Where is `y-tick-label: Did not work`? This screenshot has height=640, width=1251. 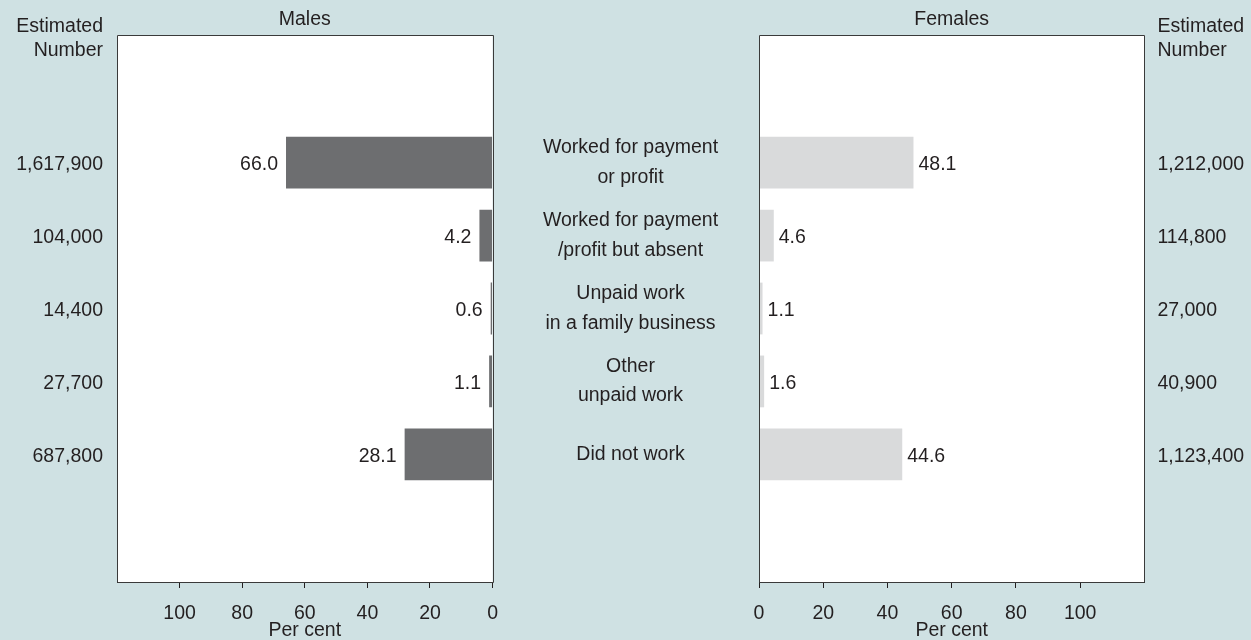 y-tick-label: Did not work is located at coordinates (630, 452).